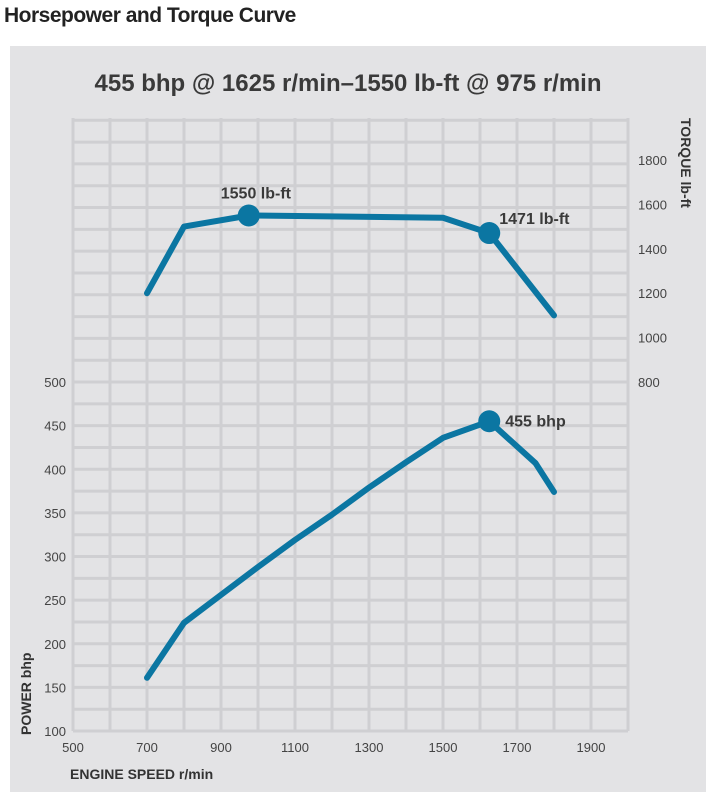 This screenshot has height=800, width=712. I want to click on y-right-tick-label: 1000, so click(652, 338).